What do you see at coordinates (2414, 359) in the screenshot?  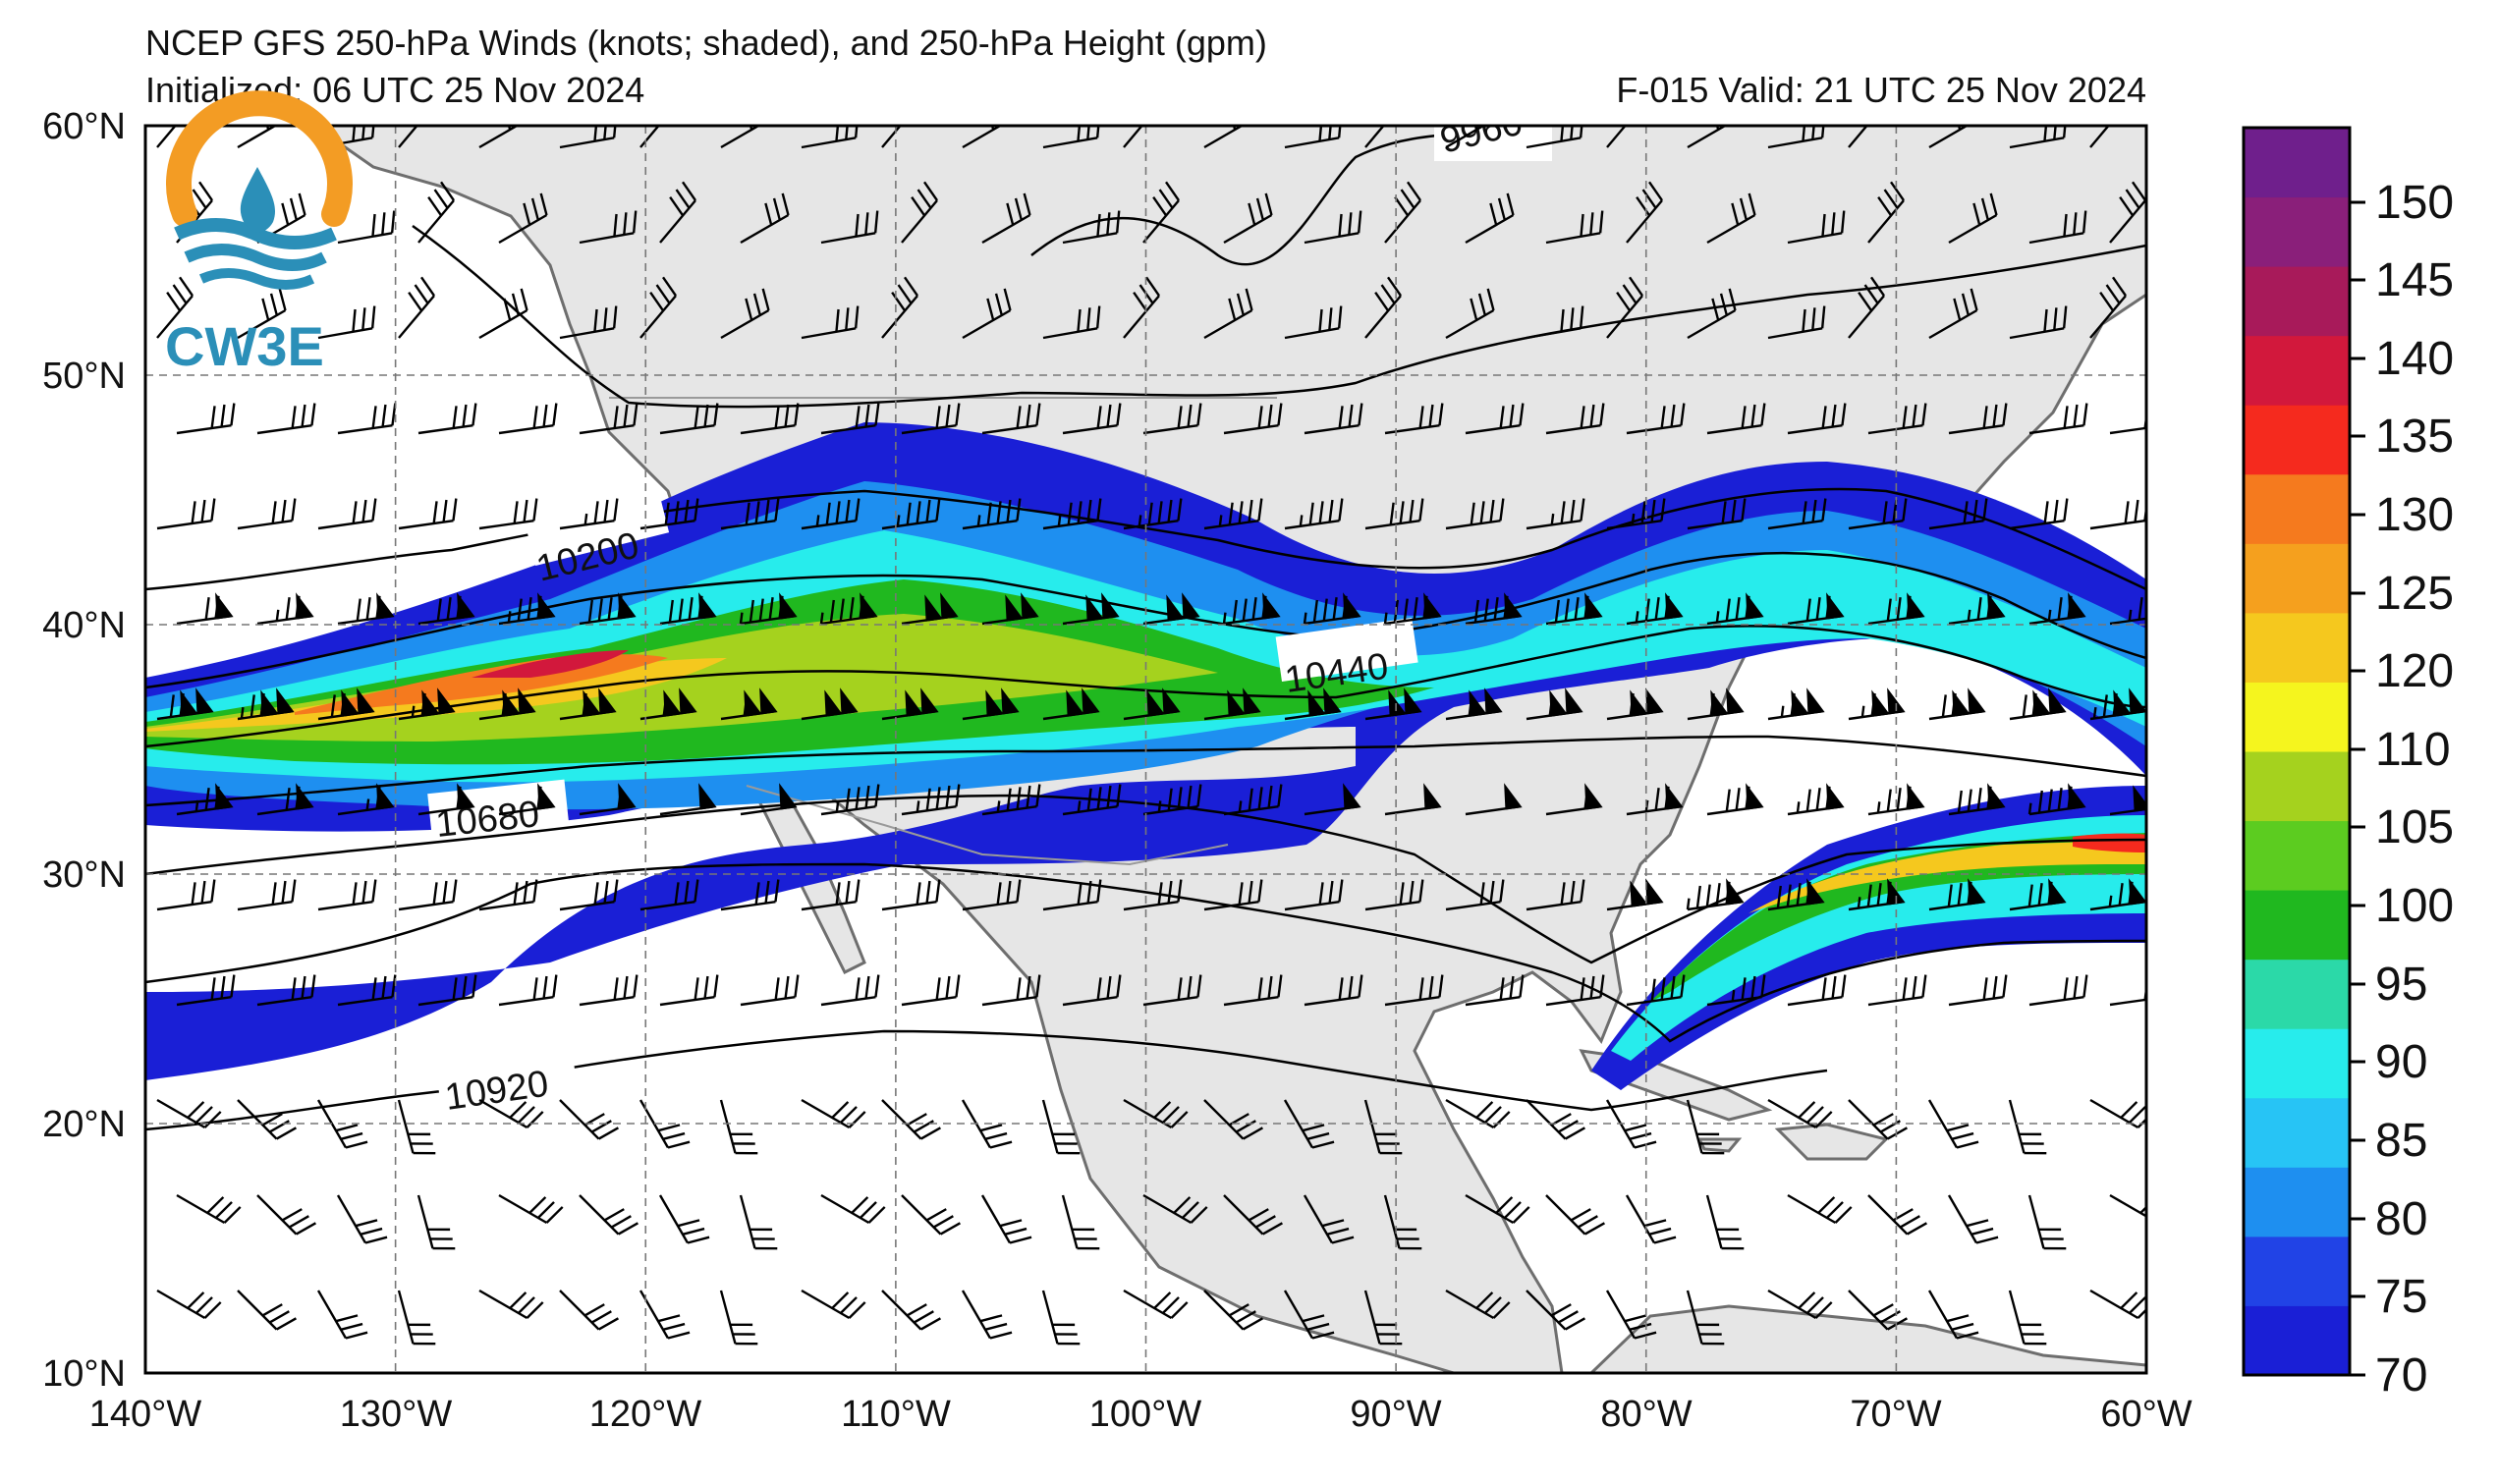 I see `colorbar-tick-label: 140` at bounding box center [2414, 359].